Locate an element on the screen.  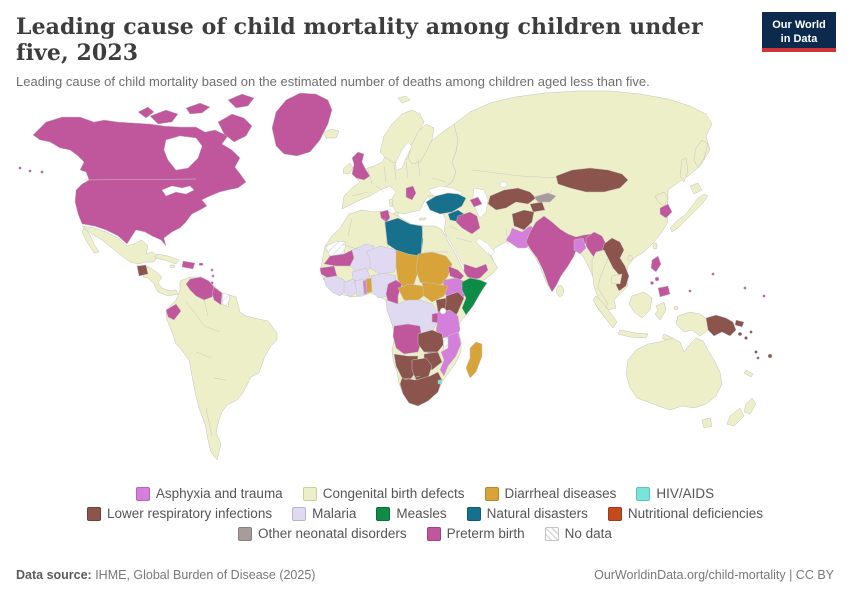
country-zambia is located at coordinates (431, 342).